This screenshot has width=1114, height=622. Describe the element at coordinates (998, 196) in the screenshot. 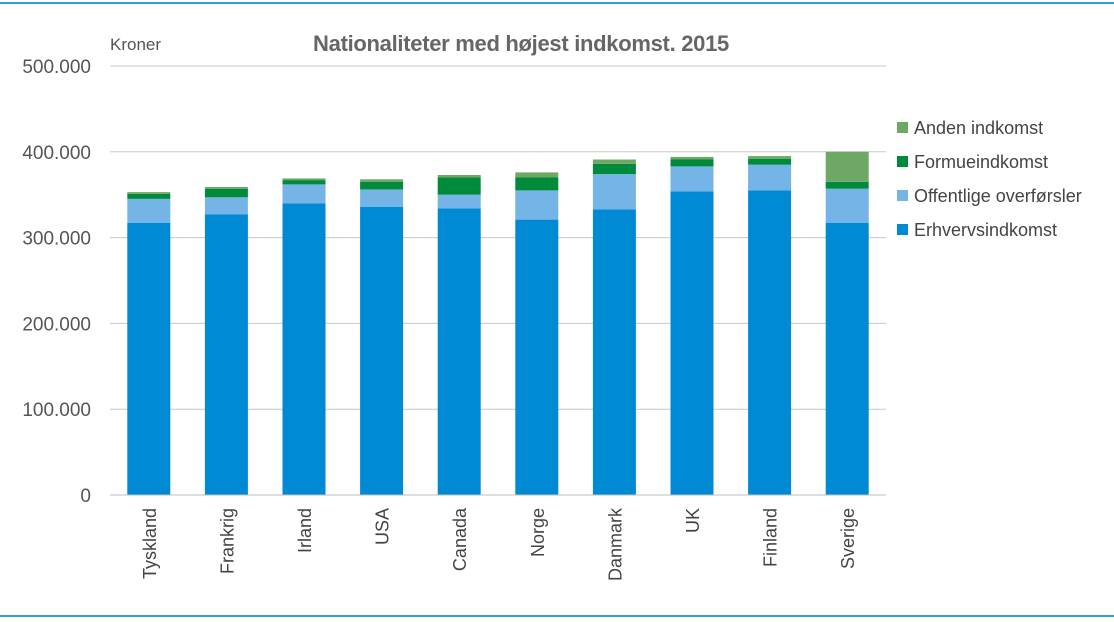

I see `legend-label: Offentlige overførsler` at that location.